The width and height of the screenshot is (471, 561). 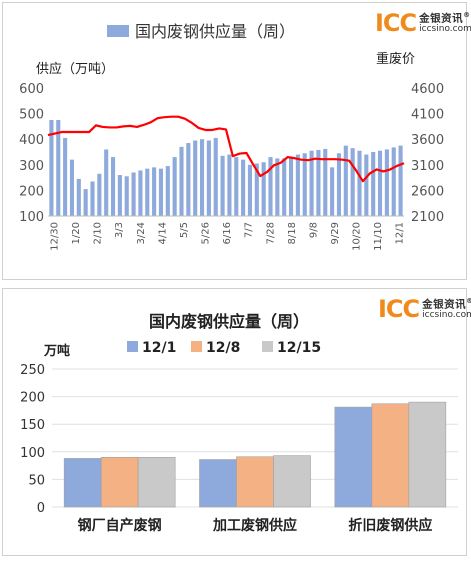 I want to click on chart-title: 国内废钢供应量（周）, so click(x=229, y=321).